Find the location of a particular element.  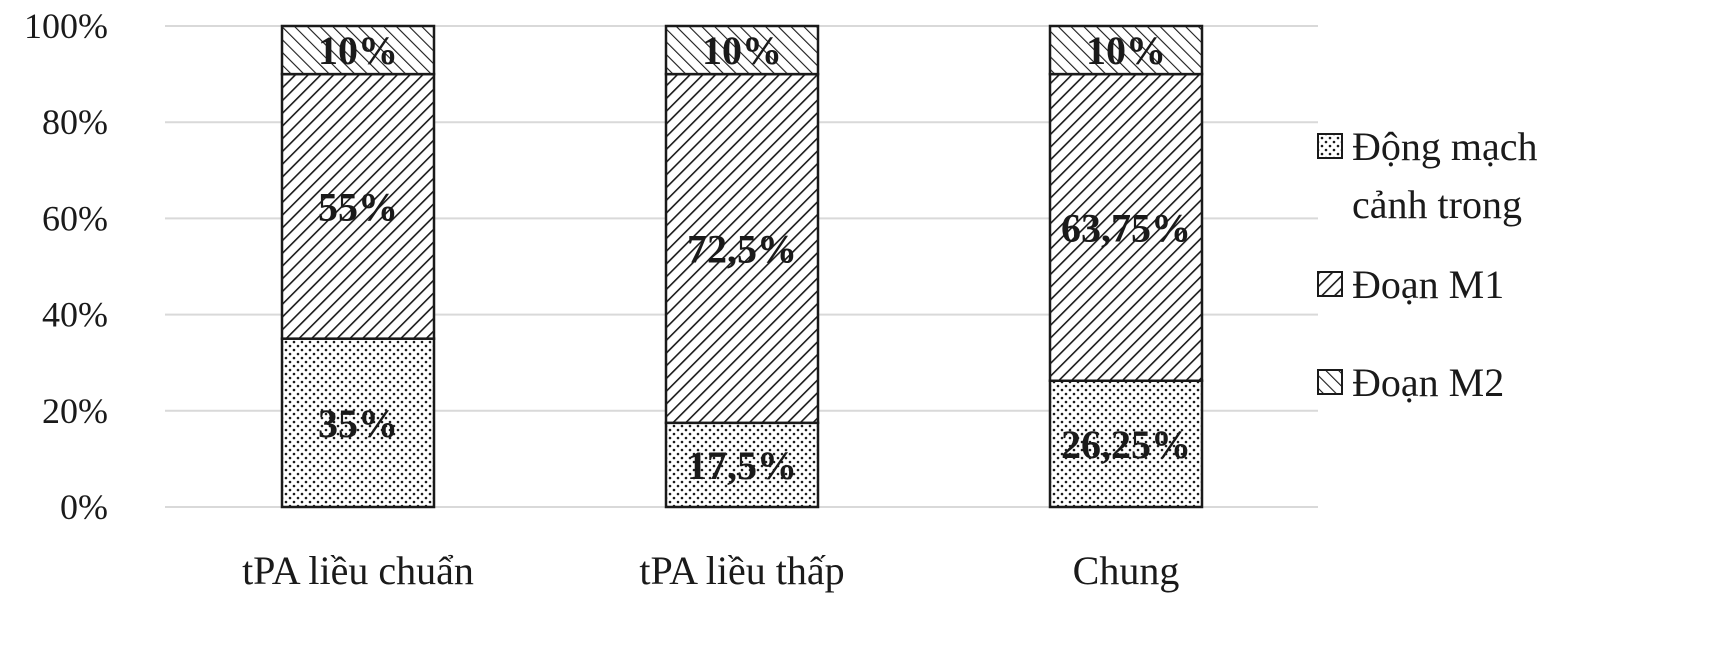

legend-label: cảnh trong is located at coordinates (1437, 204).